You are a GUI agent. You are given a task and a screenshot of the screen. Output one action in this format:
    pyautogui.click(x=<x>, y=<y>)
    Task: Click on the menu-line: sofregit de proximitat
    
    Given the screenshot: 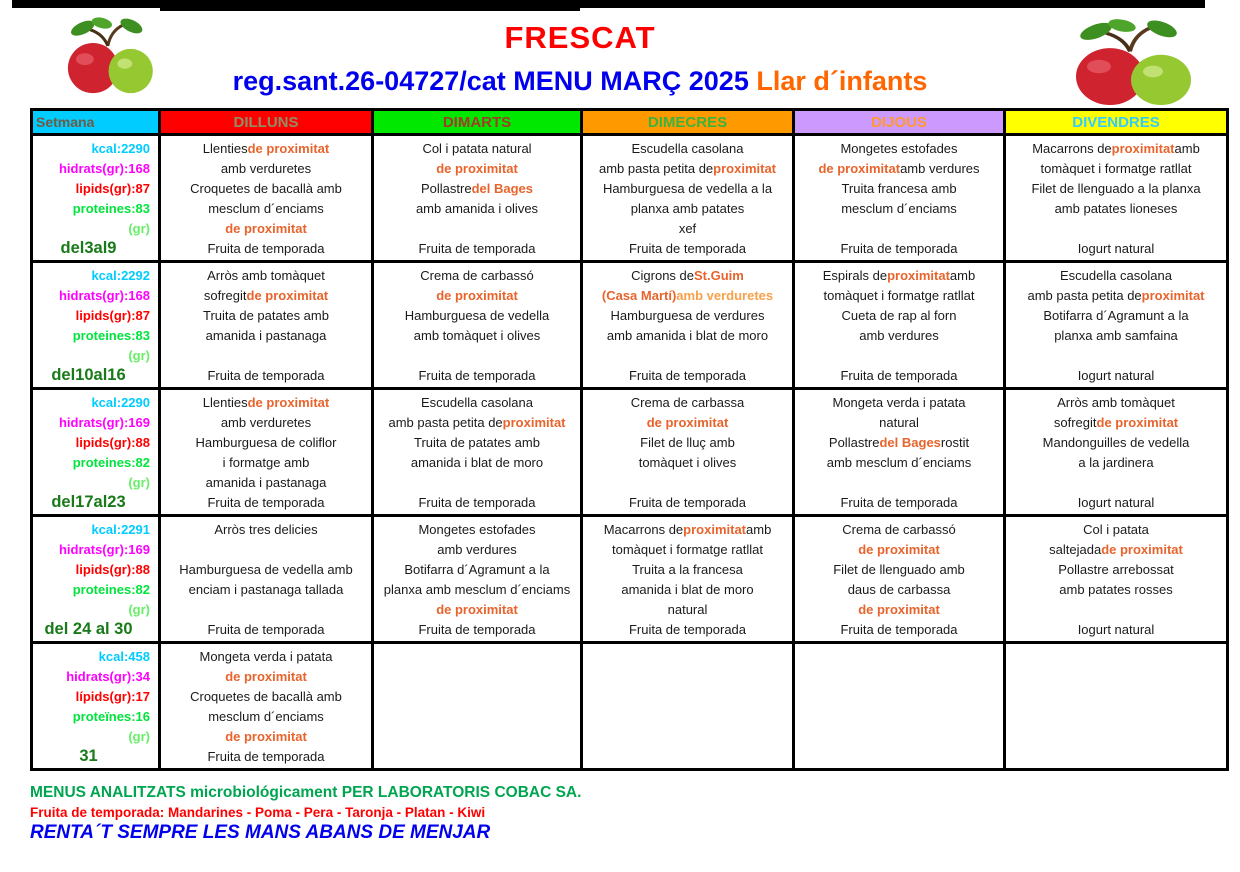 What is the action you would take?
    pyautogui.click(x=266, y=295)
    